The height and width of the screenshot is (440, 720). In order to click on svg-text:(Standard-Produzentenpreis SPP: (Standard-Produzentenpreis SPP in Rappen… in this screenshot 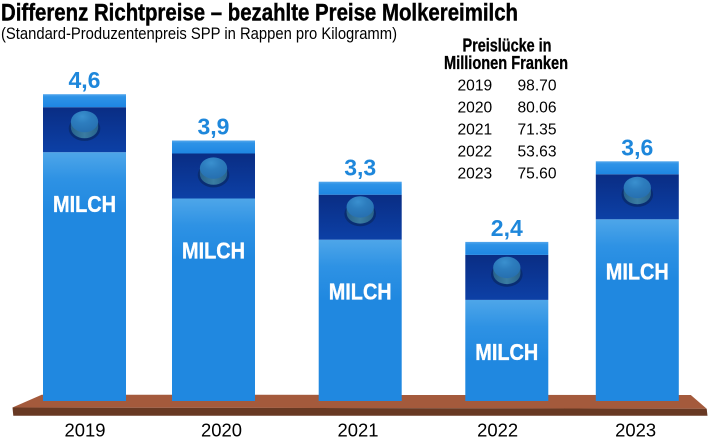, I will do `click(199, 34)`.